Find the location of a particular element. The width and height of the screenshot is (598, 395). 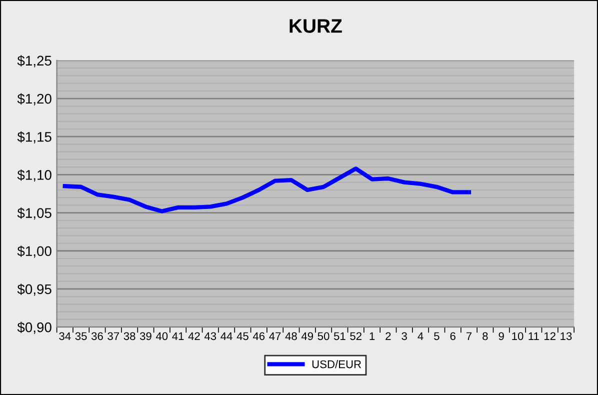

x-tick-label: 45 is located at coordinates (242, 336).